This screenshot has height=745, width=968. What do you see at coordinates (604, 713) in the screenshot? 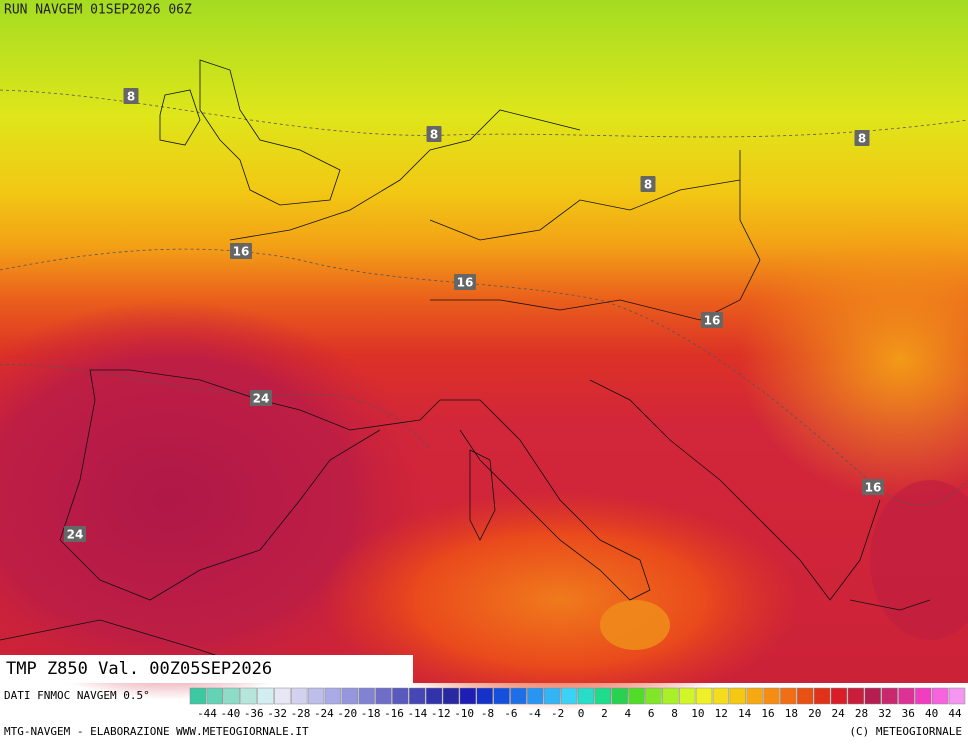
I see `scale-label: 2` at bounding box center [604, 713].